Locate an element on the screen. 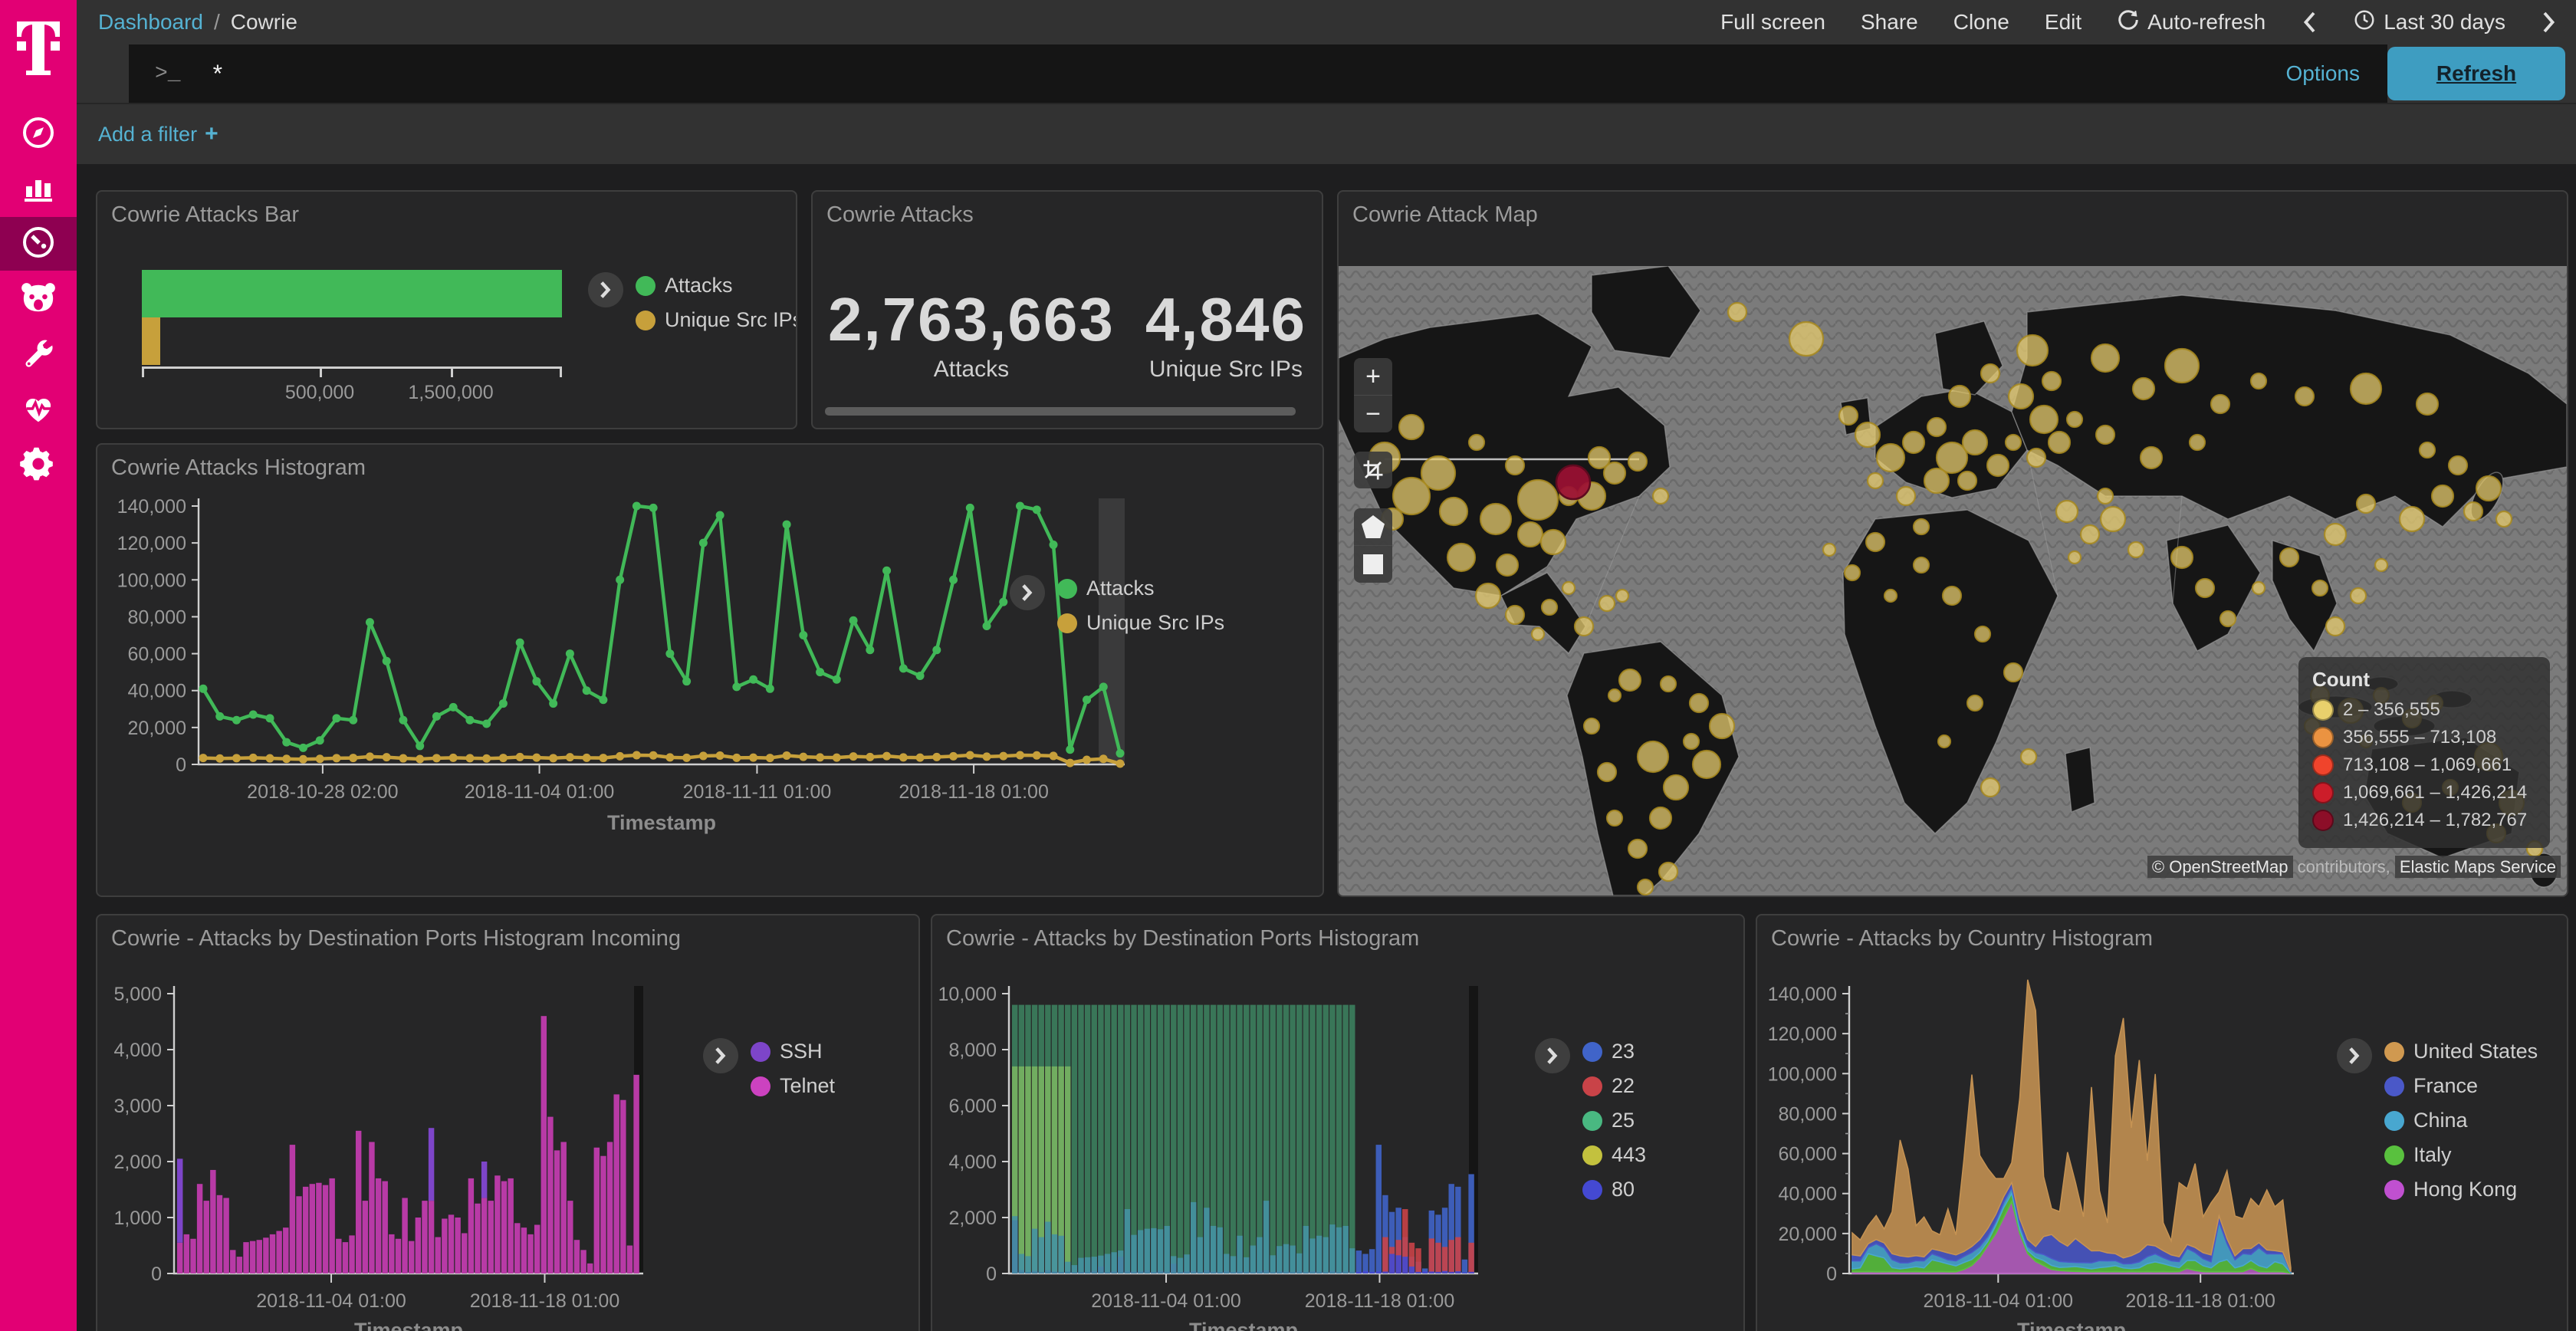 This screenshot has width=2576, height=1331. zoom-in-button: + is located at coordinates (1373, 376).